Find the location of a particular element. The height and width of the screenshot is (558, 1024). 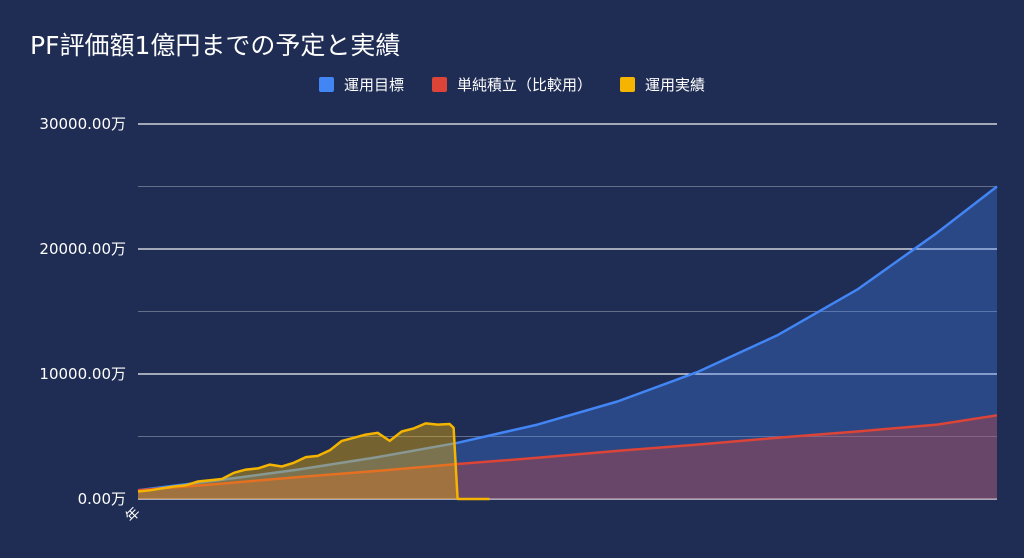

series-simple-line is located at coordinates (567, 453).